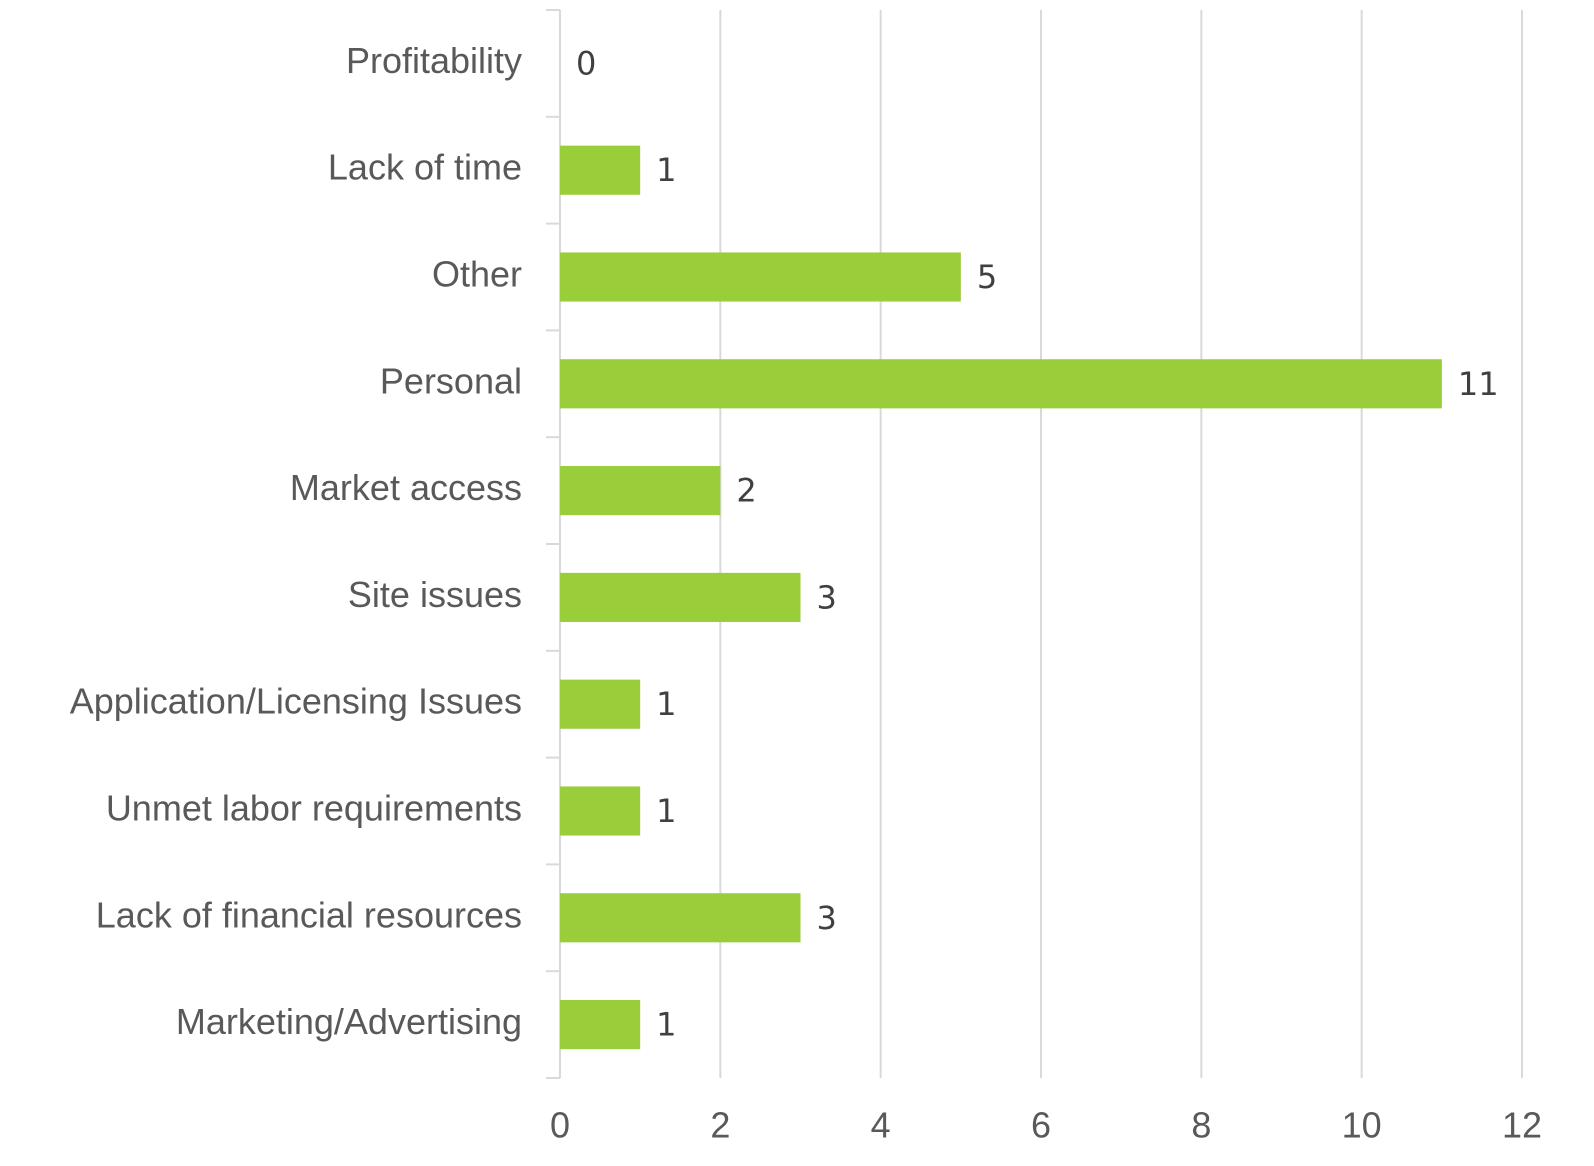  What do you see at coordinates (434, 60) in the screenshot?
I see `category-label: Profitability` at bounding box center [434, 60].